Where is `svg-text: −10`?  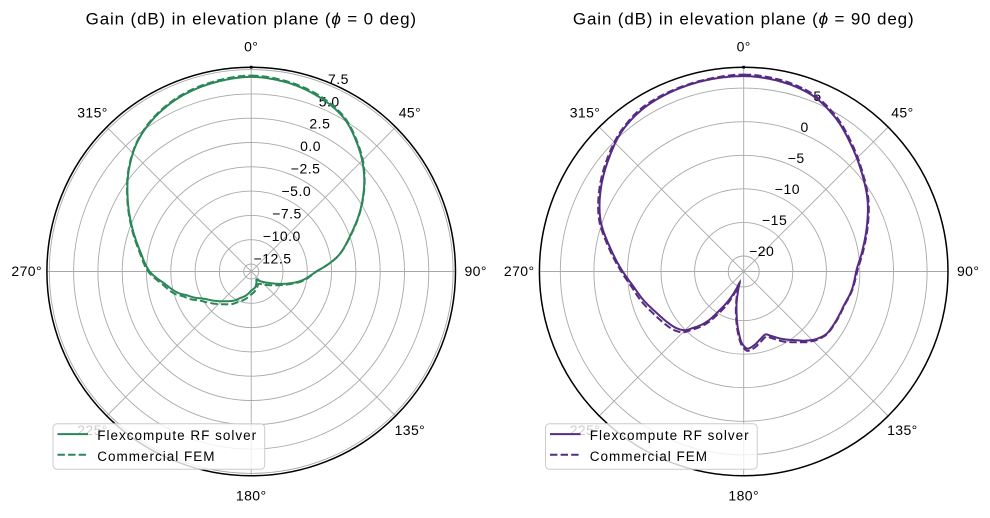
svg-text: −10 is located at coordinates (787, 189).